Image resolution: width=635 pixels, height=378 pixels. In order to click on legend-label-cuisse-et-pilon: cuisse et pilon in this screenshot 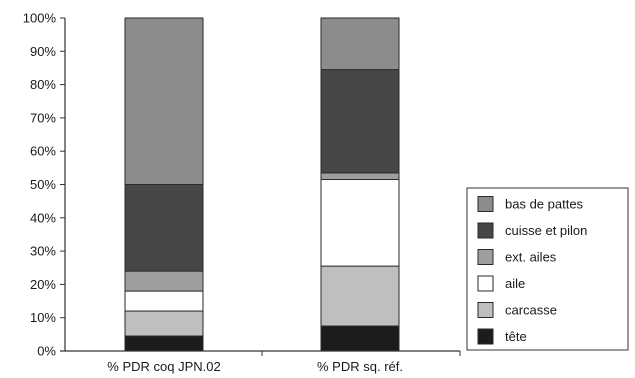, I will do `click(546, 230)`.